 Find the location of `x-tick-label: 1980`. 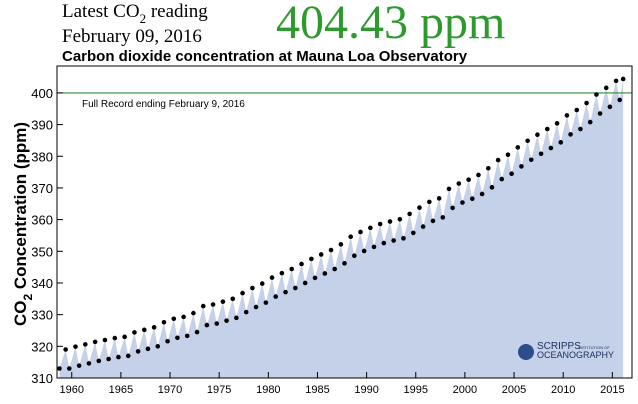

x-tick-label: 1980 is located at coordinates (268, 390).